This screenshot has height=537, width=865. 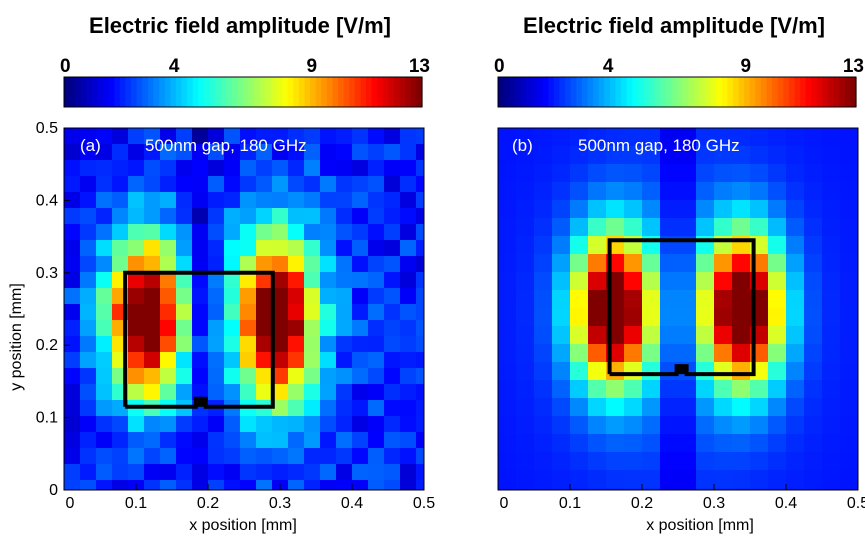 I want to click on panel-label-a: (a), so click(x=90, y=145).